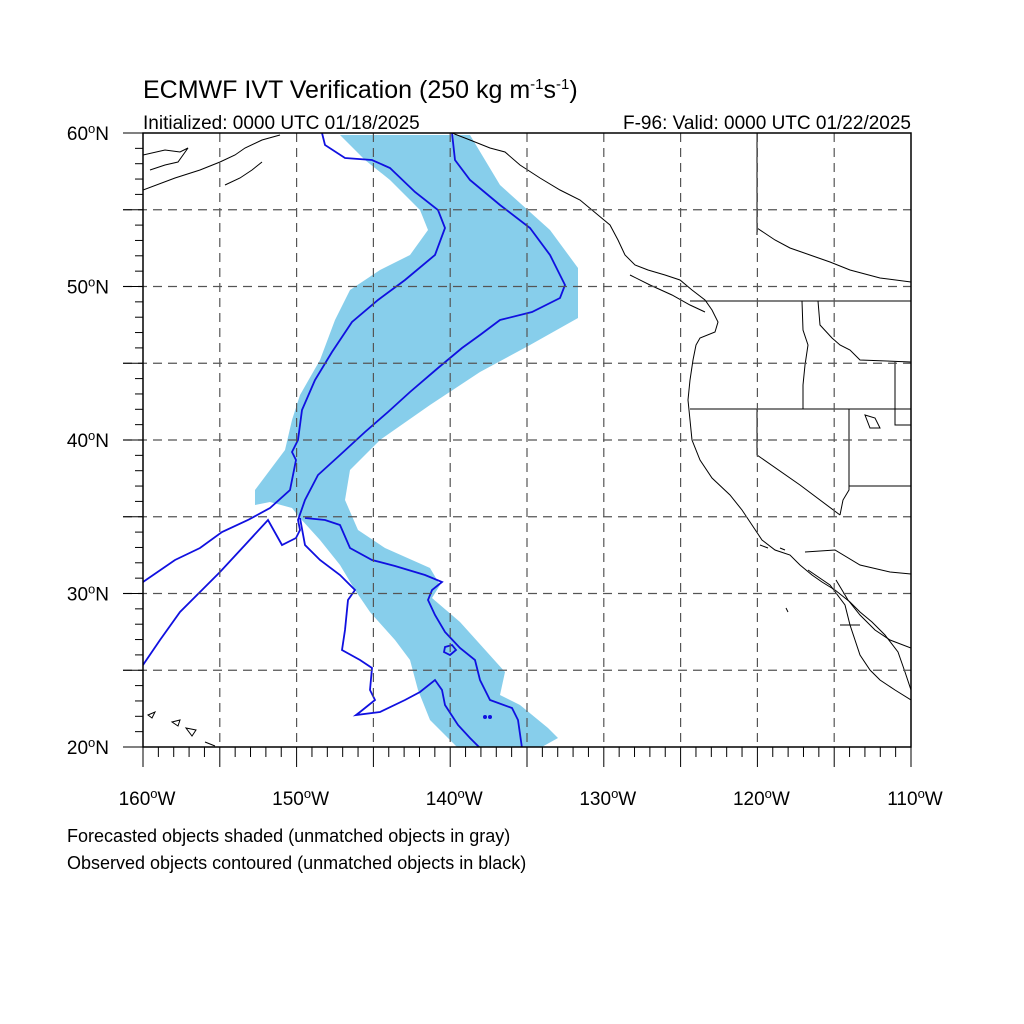 The image size is (1024, 1024). What do you see at coordinates (360, 90) in the screenshot?
I see `map-title: ECMWF IVT Verification (250 kg m-1s-1)` at bounding box center [360, 90].